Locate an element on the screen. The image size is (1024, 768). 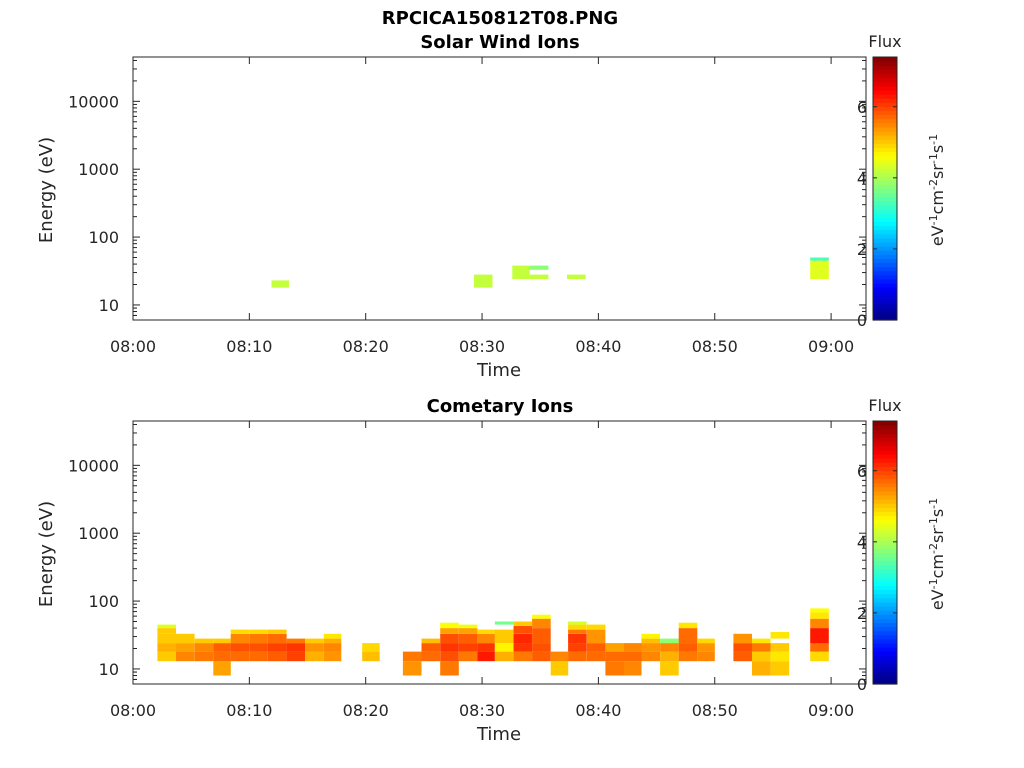
cometary-colorbar-label: Flux is located at coordinates (884, 405).